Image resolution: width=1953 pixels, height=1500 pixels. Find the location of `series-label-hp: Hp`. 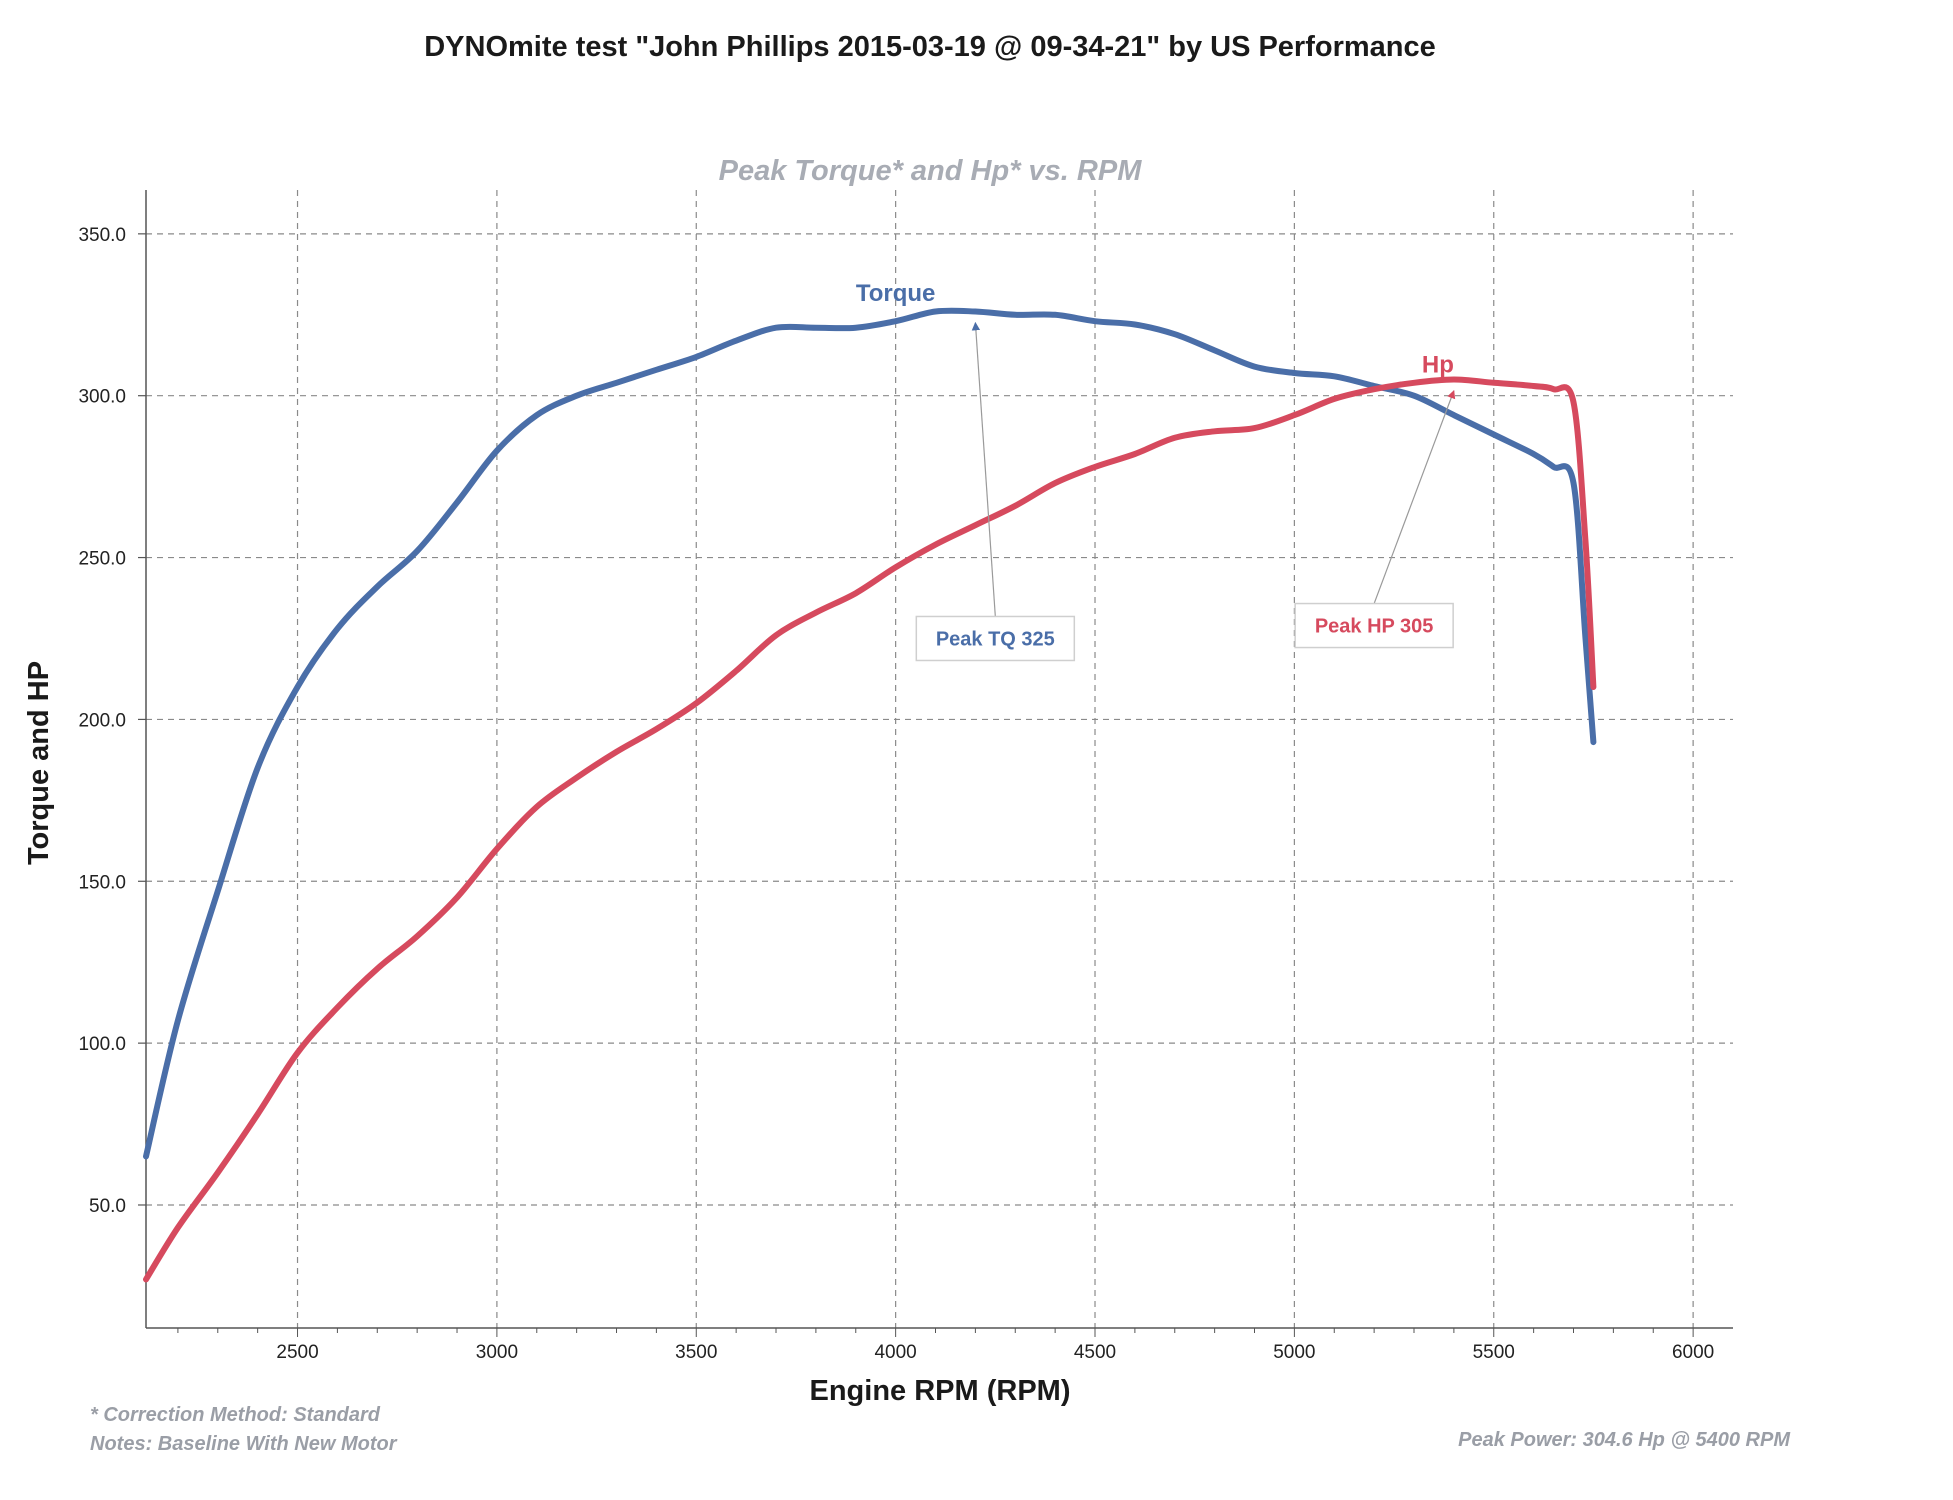

series-label-hp: Hp is located at coordinates (1438, 364).